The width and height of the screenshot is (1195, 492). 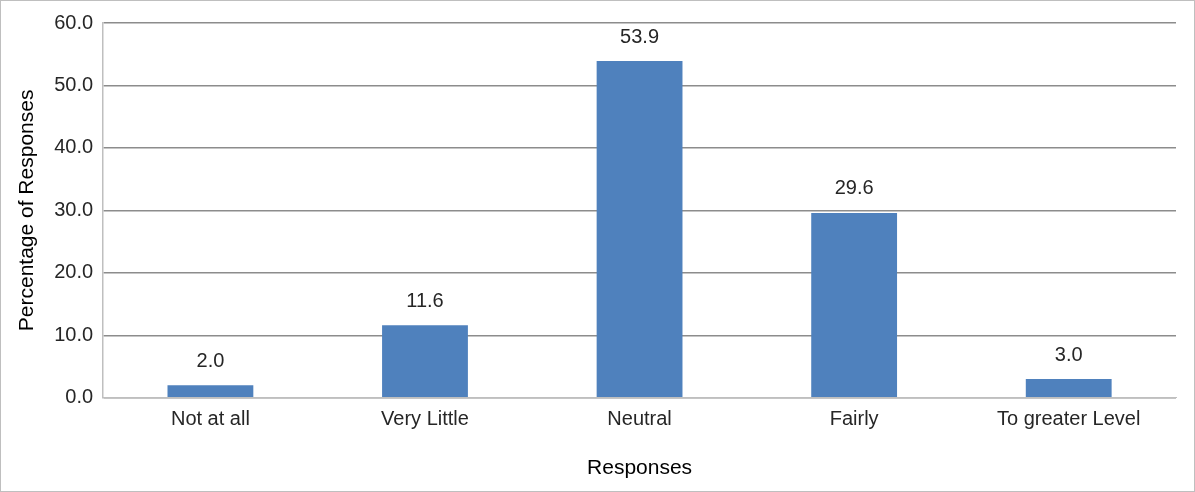 I want to click on x-tick-label: Fairly, so click(x=854, y=418).